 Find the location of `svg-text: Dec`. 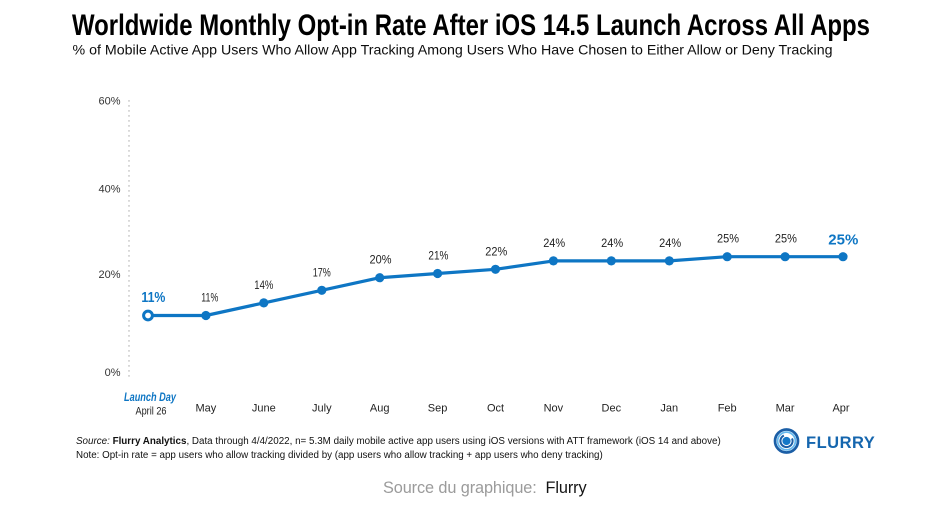

svg-text: Dec is located at coordinates (612, 408).